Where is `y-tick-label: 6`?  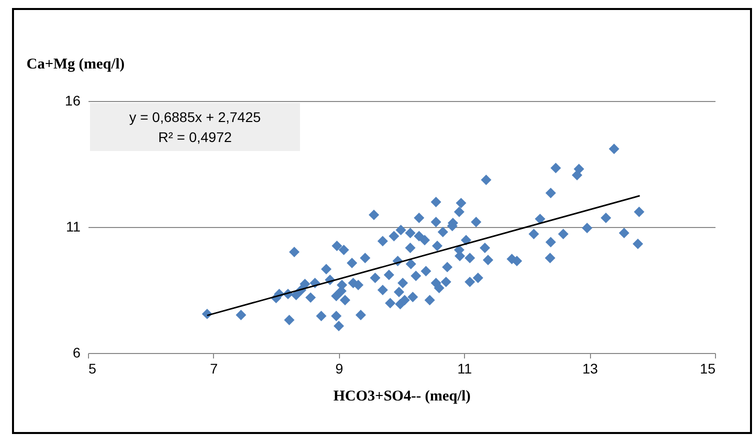
y-tick-label: 6 is located at coordinates (76, 352).